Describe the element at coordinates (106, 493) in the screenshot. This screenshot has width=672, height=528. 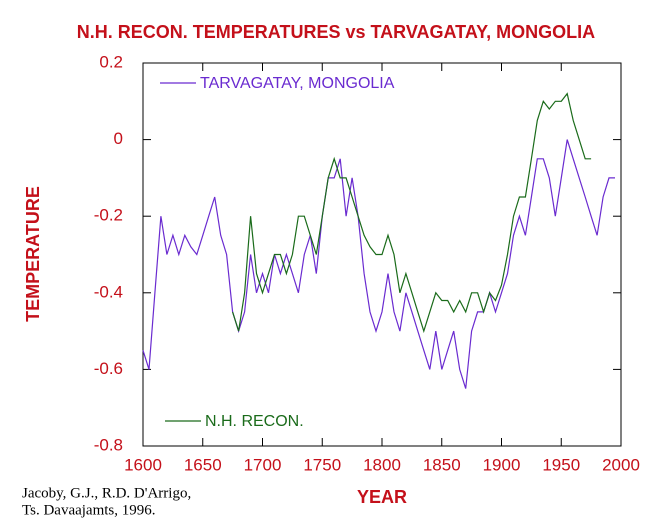
I see `citation: Jacoby, G.J., R.D. D'Arrigo,` at that location.